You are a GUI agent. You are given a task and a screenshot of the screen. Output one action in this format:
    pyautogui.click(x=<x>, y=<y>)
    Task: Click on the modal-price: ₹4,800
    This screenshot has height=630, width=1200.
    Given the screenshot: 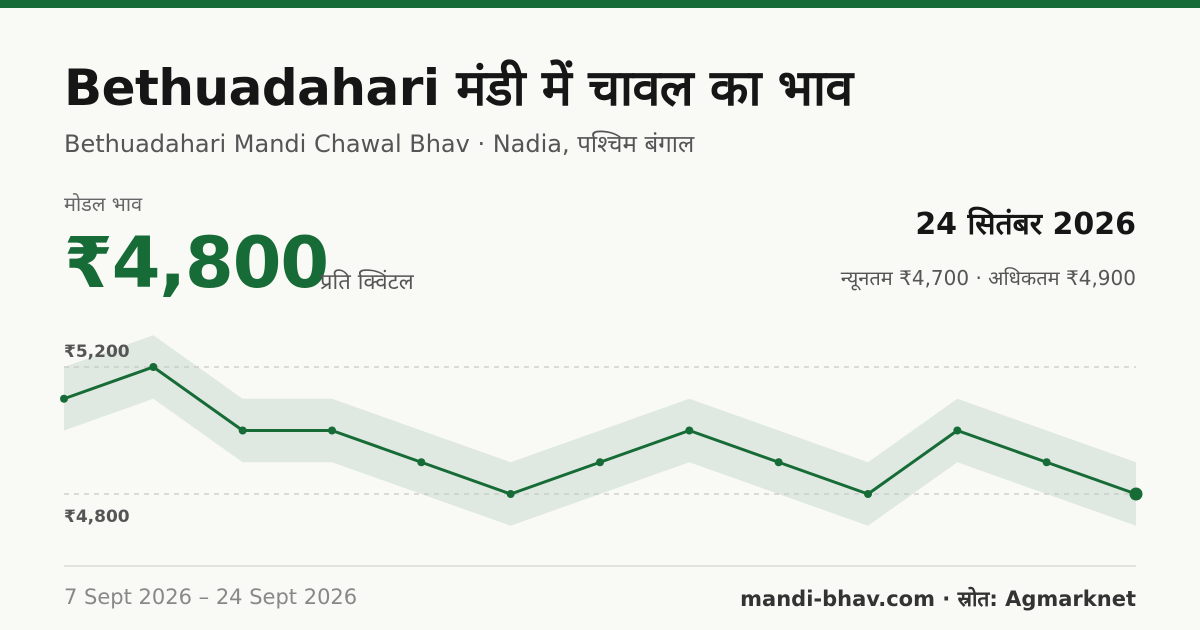 What is the action you would take?
    pyautogui.click(x=196, y=263)
    